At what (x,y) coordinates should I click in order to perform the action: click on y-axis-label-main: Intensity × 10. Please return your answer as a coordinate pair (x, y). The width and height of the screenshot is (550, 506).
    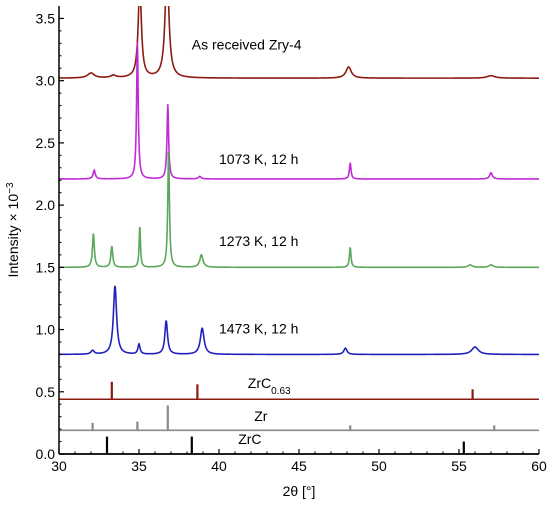
    Looking at the image, I should click on (13, 236).